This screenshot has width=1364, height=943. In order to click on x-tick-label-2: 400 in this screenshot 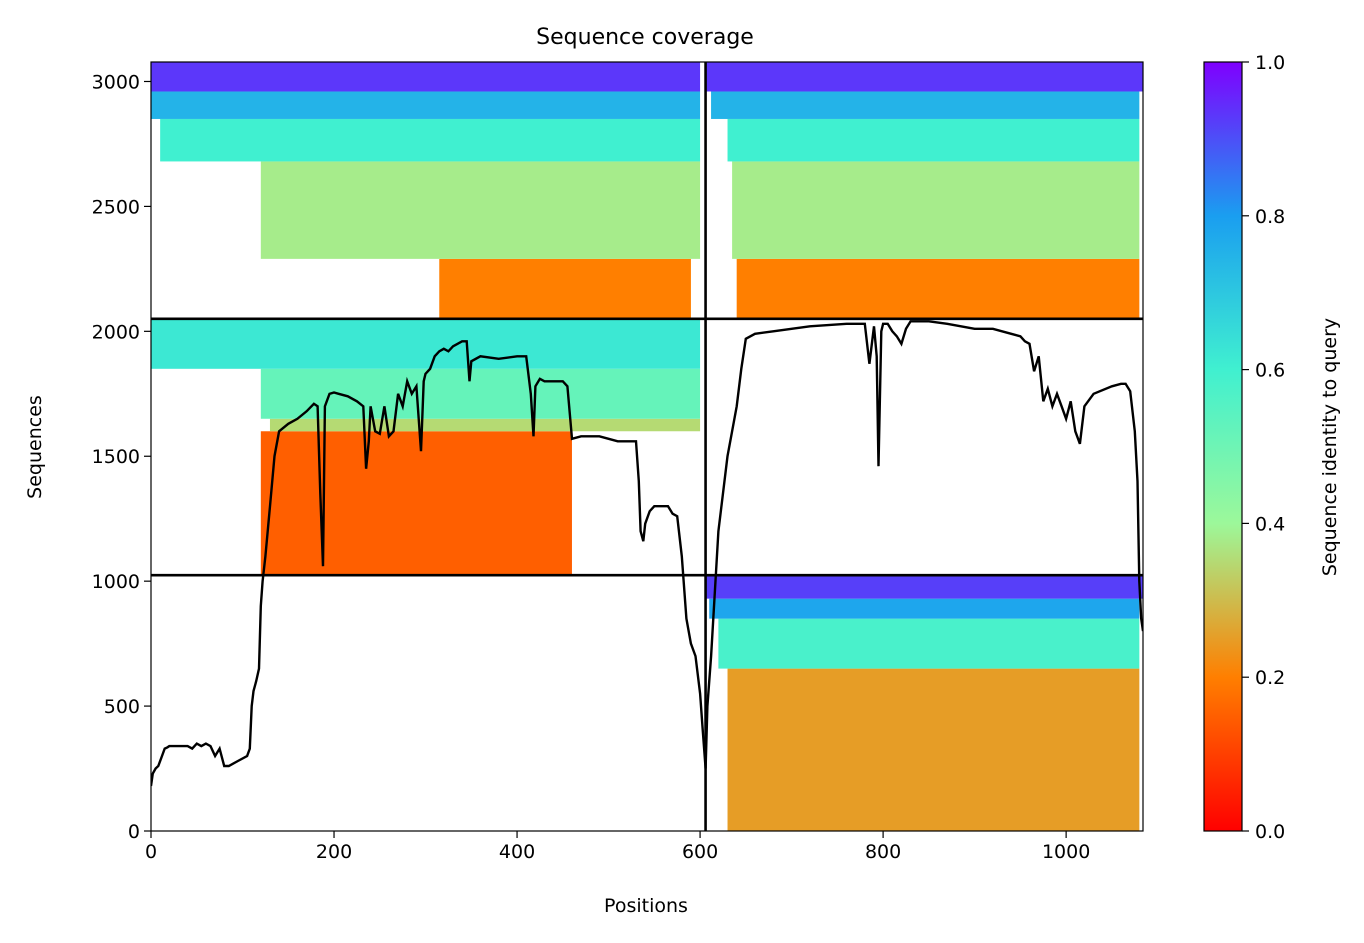, I will do `click(517, 852)`.